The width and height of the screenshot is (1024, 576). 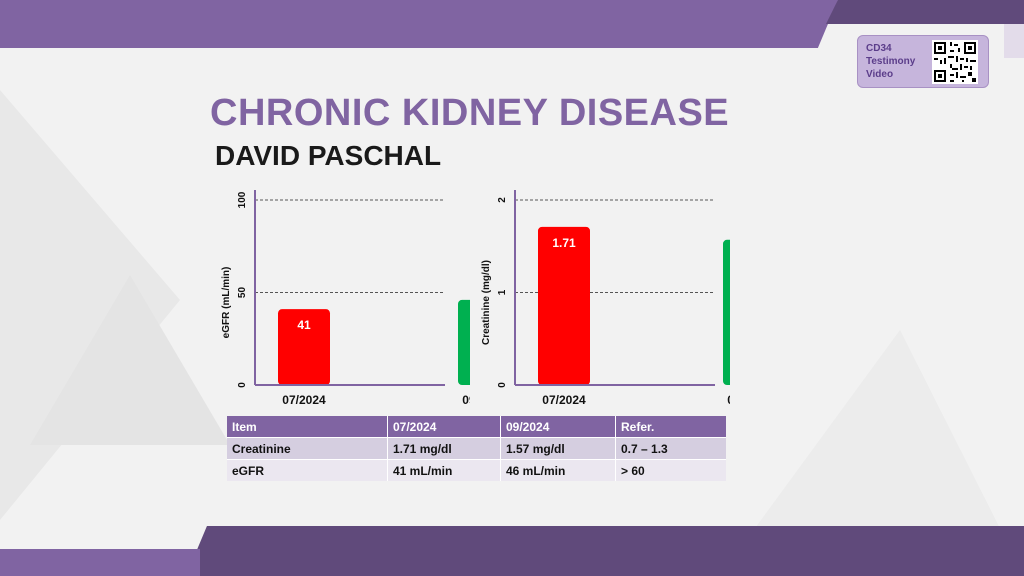 I want to click on bottom-banner, so click(x=605, y=551).